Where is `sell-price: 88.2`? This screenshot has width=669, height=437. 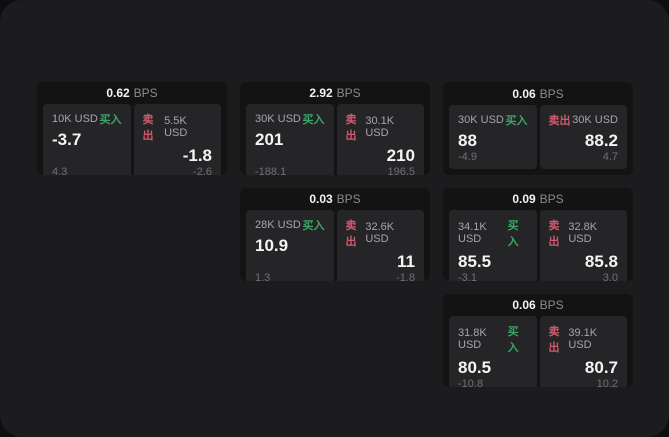
sell-price: 88.2 is located at coordinates (601, 141).